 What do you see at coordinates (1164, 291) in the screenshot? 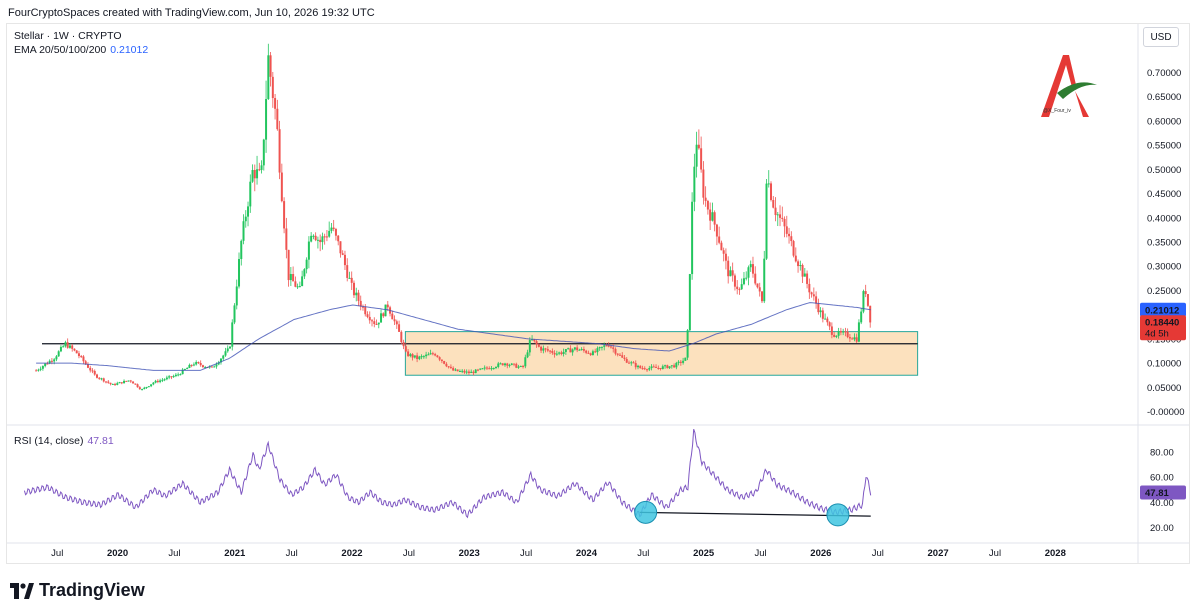
I see `price-axis-tick-label: 0.25000` at bounding box center [1164, 291].